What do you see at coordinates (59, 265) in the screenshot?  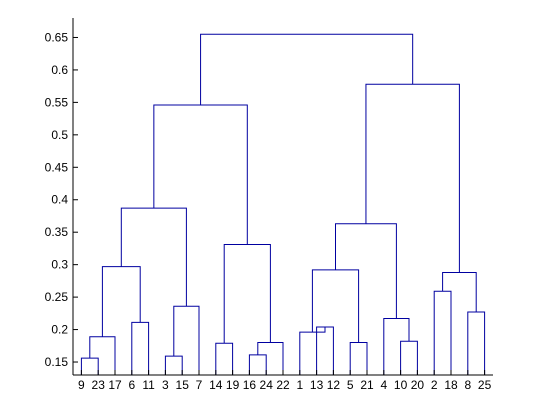 I see `y-tick-label: 0.3` at bounding box center [59, 265].